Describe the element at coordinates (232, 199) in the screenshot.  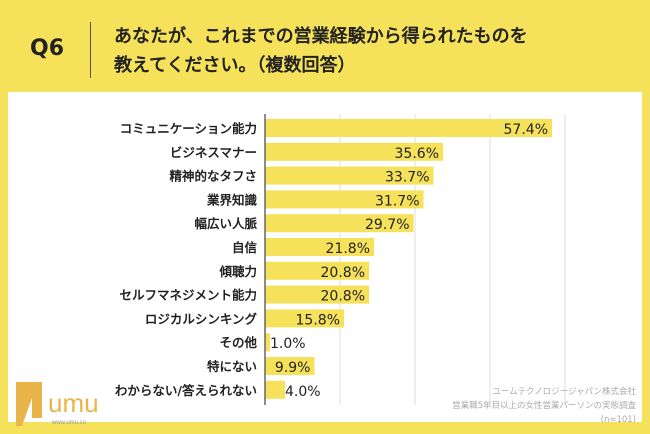
I see `category-label: 業界知識` at that location.